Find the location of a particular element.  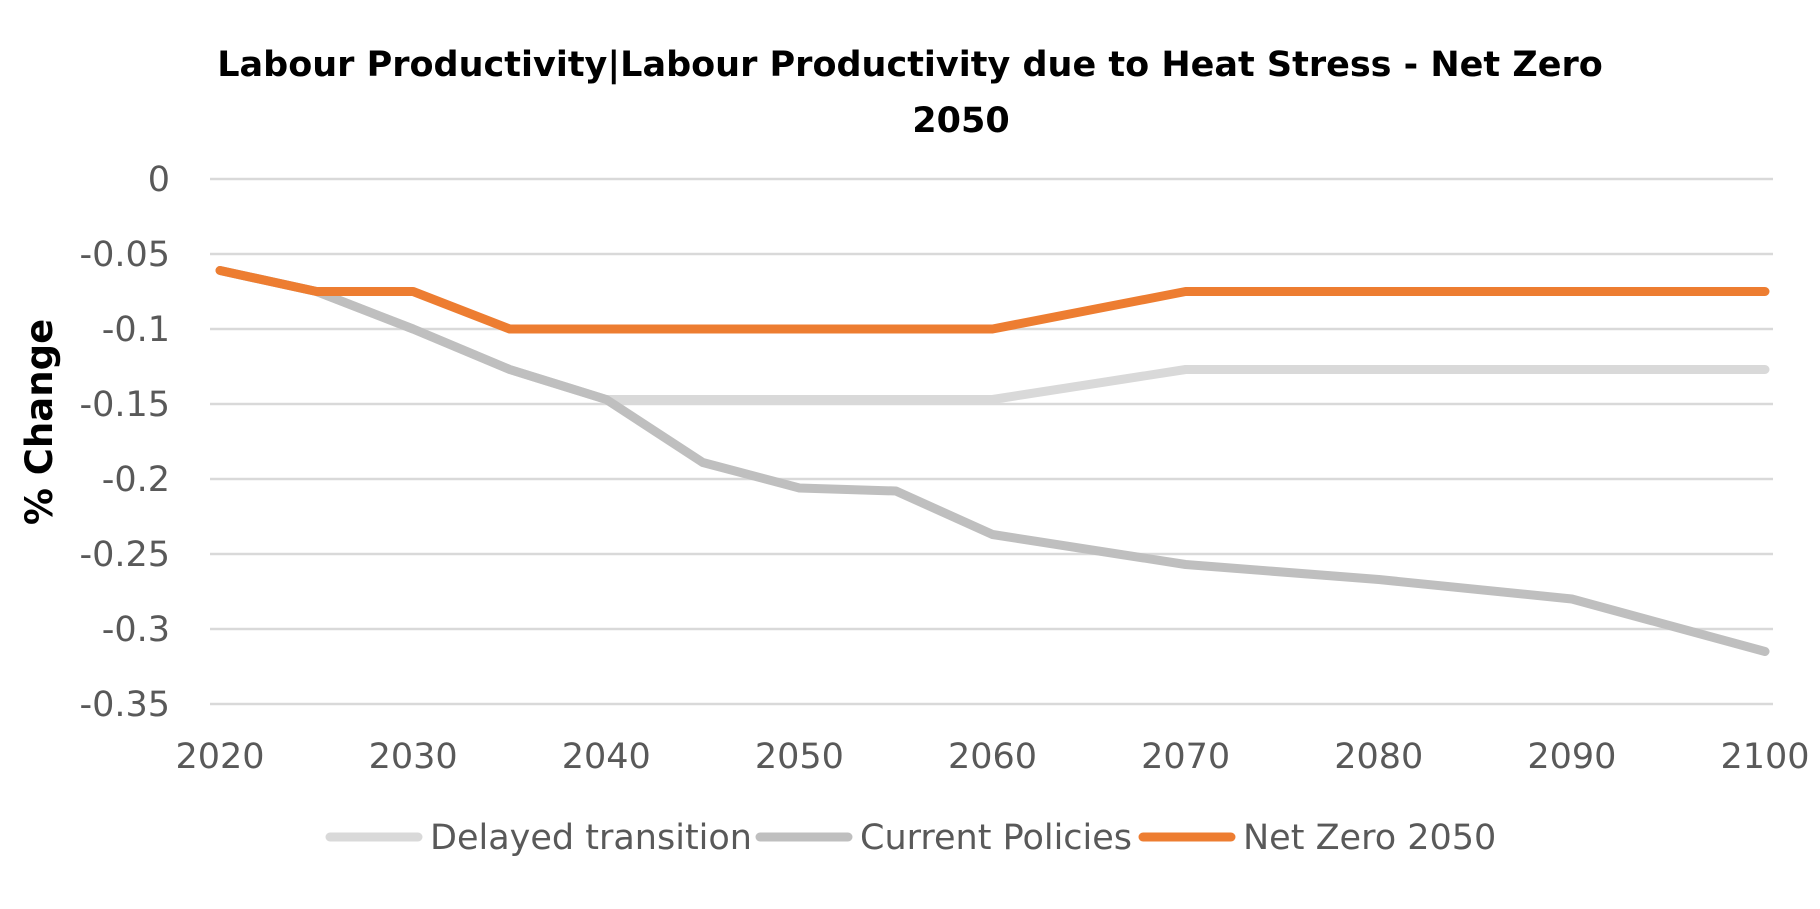

y-tick-label: 0 is located at coordinates (159, 180).